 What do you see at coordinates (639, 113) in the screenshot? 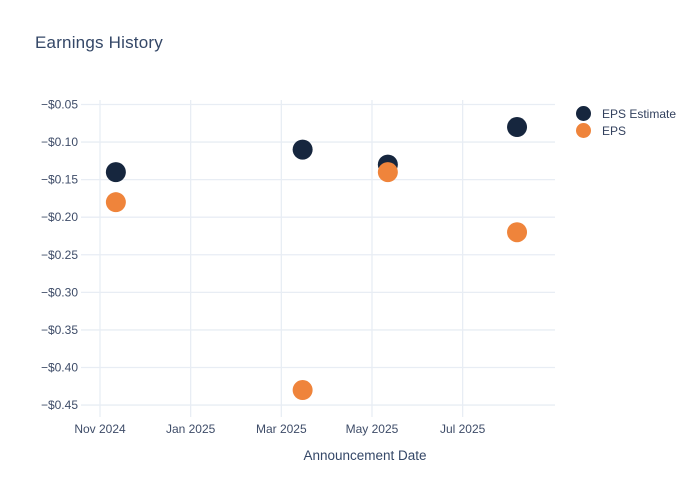
I see `legend-label-eps-estimate: EPS Estimate` at bounding box center [639, 113].